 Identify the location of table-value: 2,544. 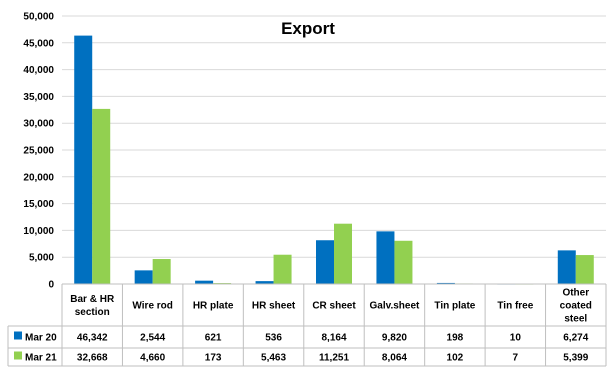
(152, 338).